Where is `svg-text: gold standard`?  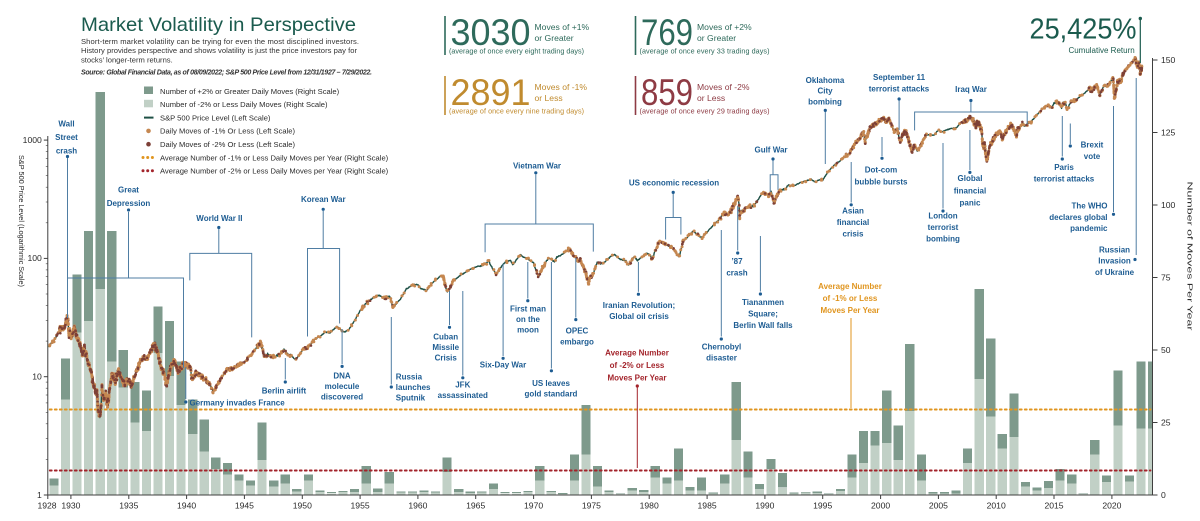 svg-text: gold standard is located at coordinates (551, 394).